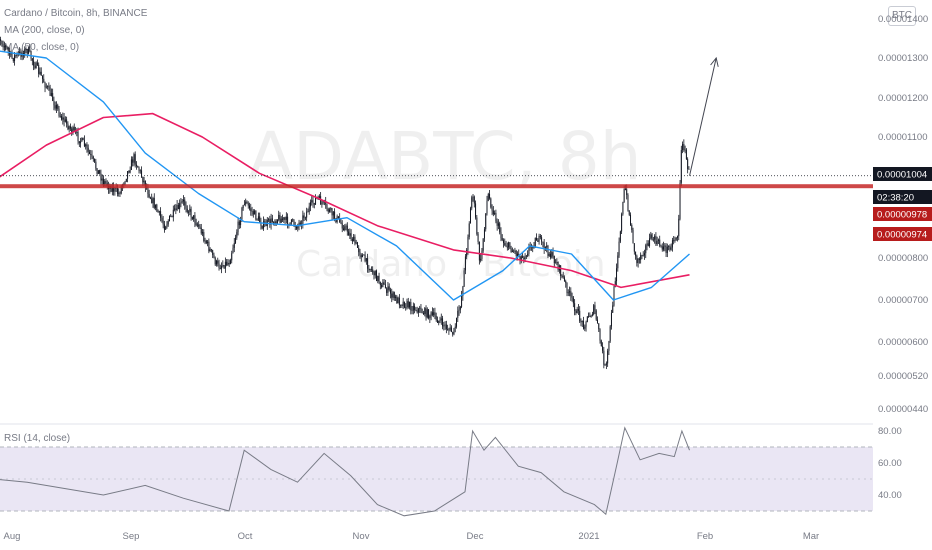 Image resolution: width=932 pixels, height=550 pixels. Describe the element at coordinates (44, 30) in the screenshot. I see `ma200-legend: MA (200, close, 0)` at that location.